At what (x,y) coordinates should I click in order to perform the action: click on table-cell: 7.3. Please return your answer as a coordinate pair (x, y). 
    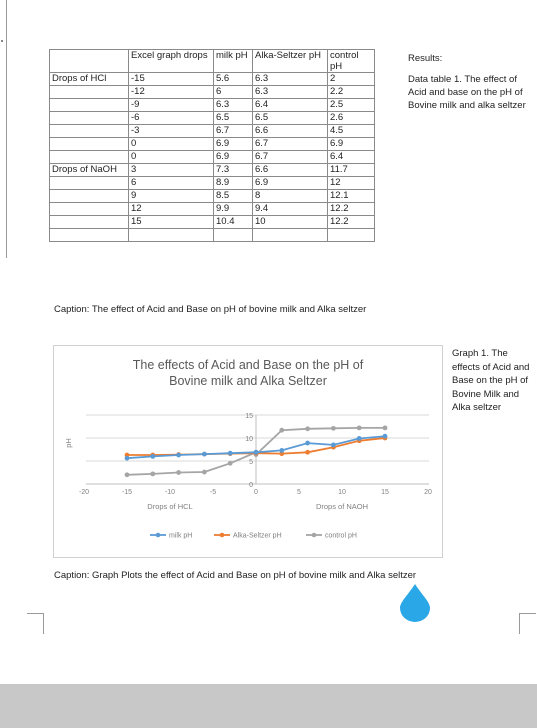
    Looking at the image, I should click on (233, 170).